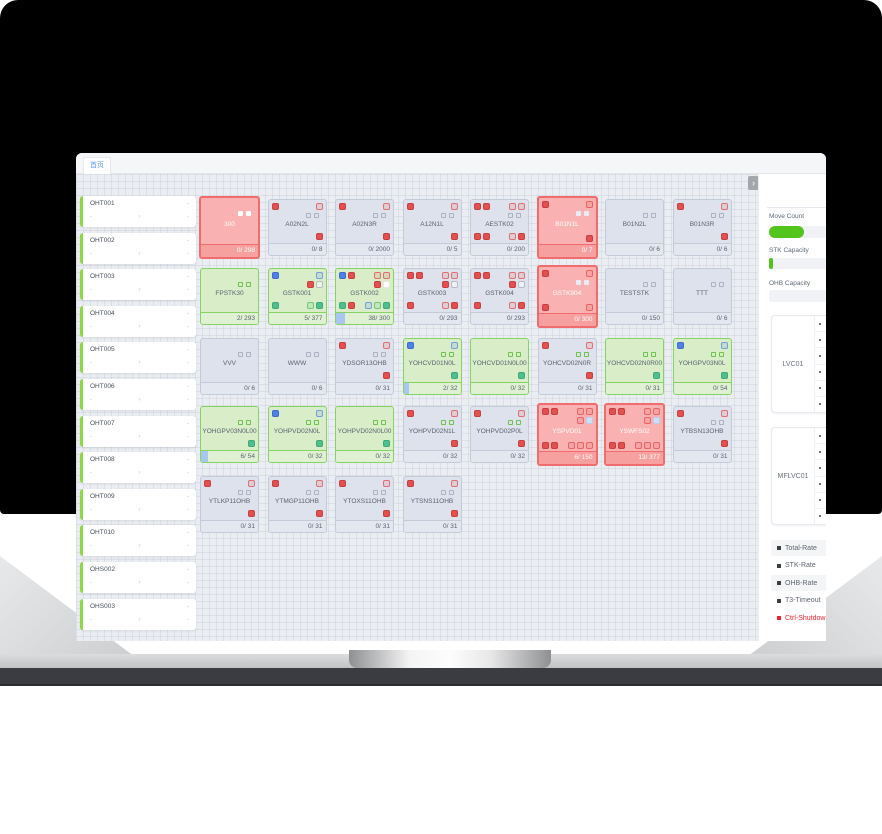 The width and height of the screenshot is (882, 834). I want to click on panel-mflvc01: MFLVC01, so click(798, 476).